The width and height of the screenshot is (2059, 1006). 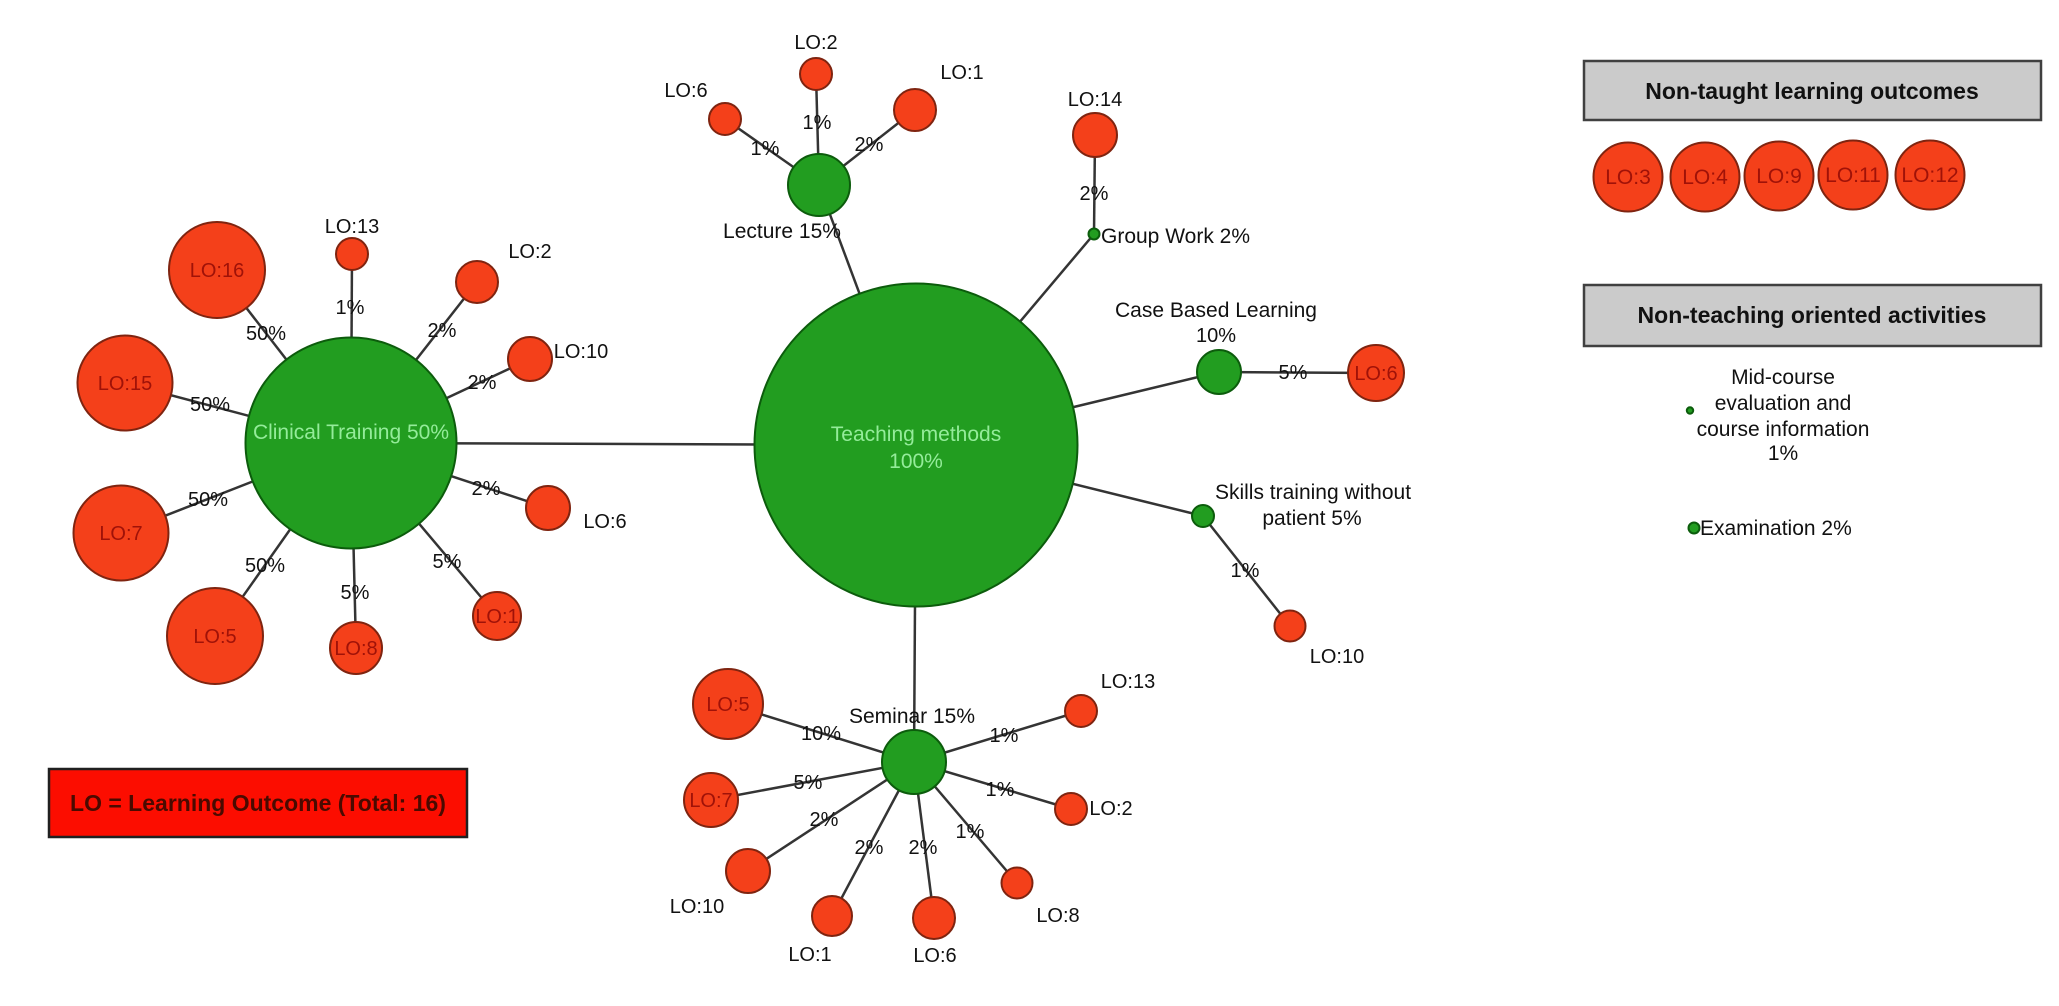 What do you see at coordinates (1783, 403) in the screenshot?
I see `svg-text: evaluation and` at bounding box center [1783, 403].